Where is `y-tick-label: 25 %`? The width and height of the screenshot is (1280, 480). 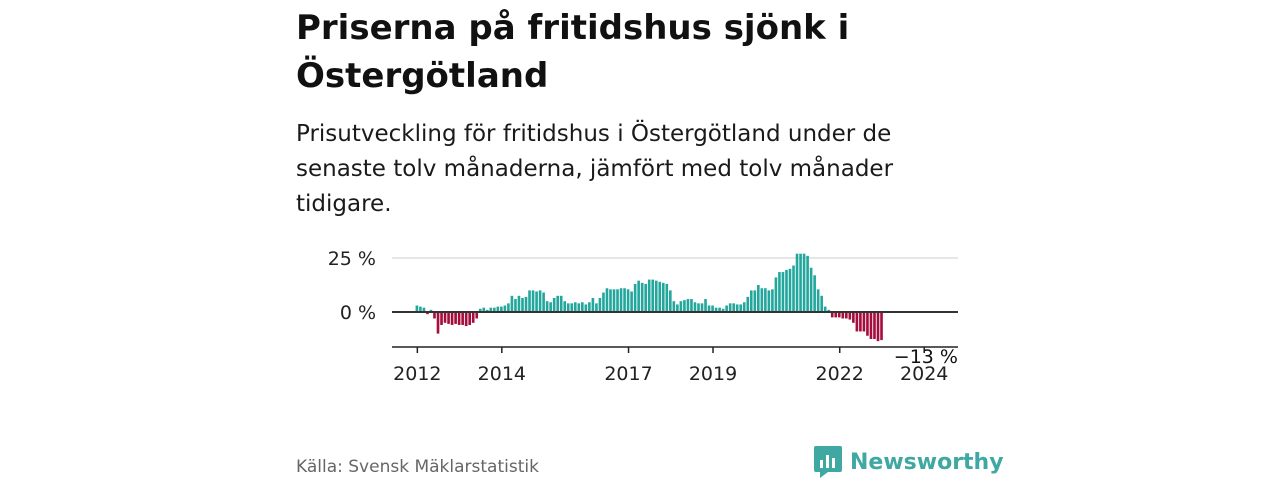 y-tick-label: 25 % is located at coordinates (352, 259).